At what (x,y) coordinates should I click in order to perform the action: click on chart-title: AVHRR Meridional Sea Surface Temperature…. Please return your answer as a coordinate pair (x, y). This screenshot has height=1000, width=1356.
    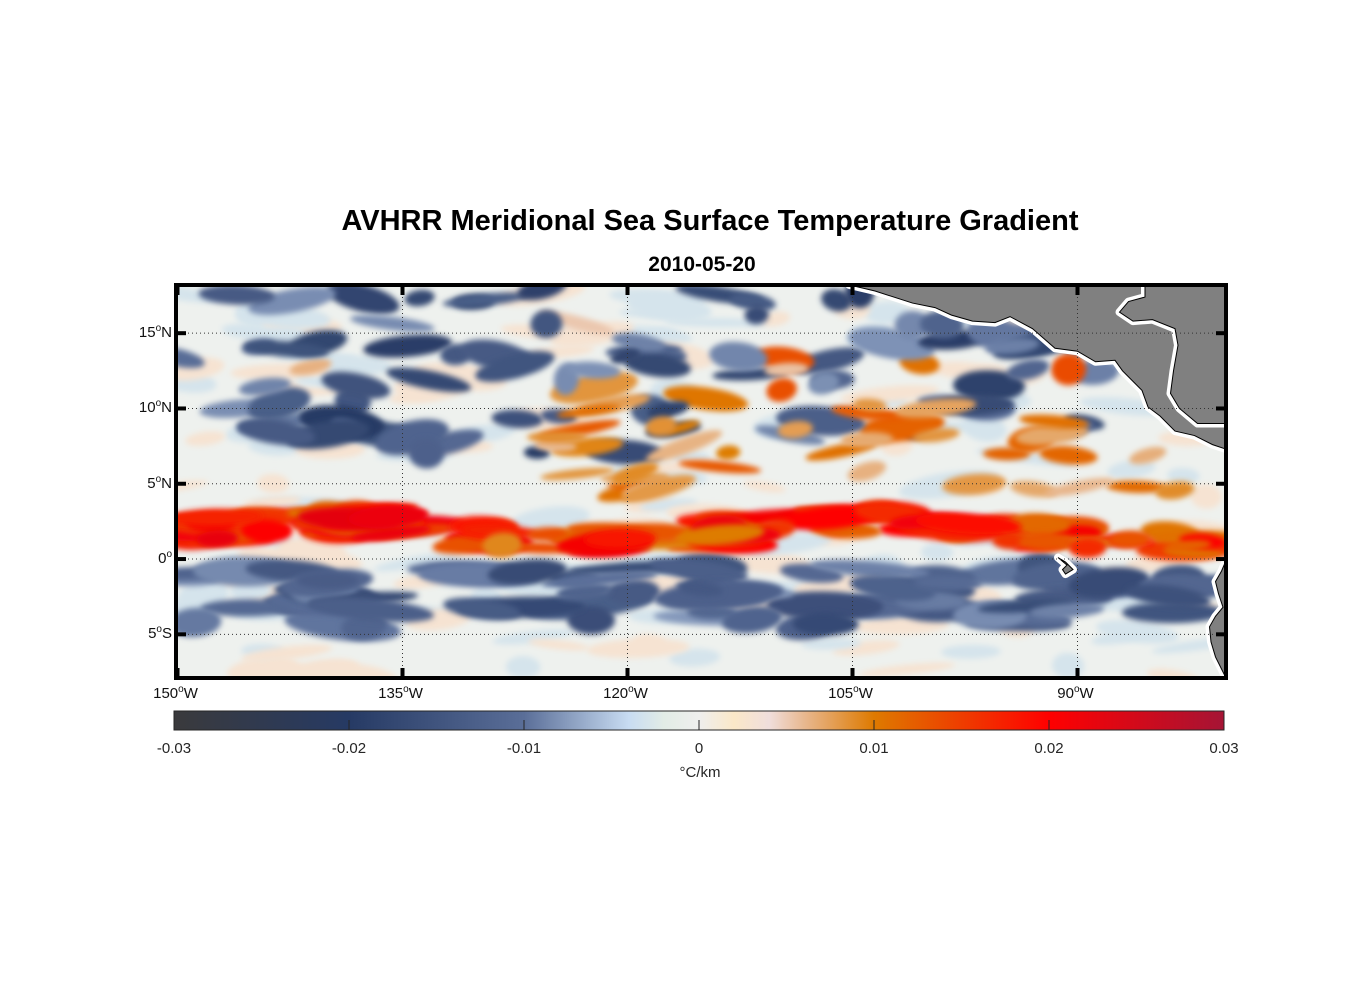
    Looking at the image, I should click on (710, 221).